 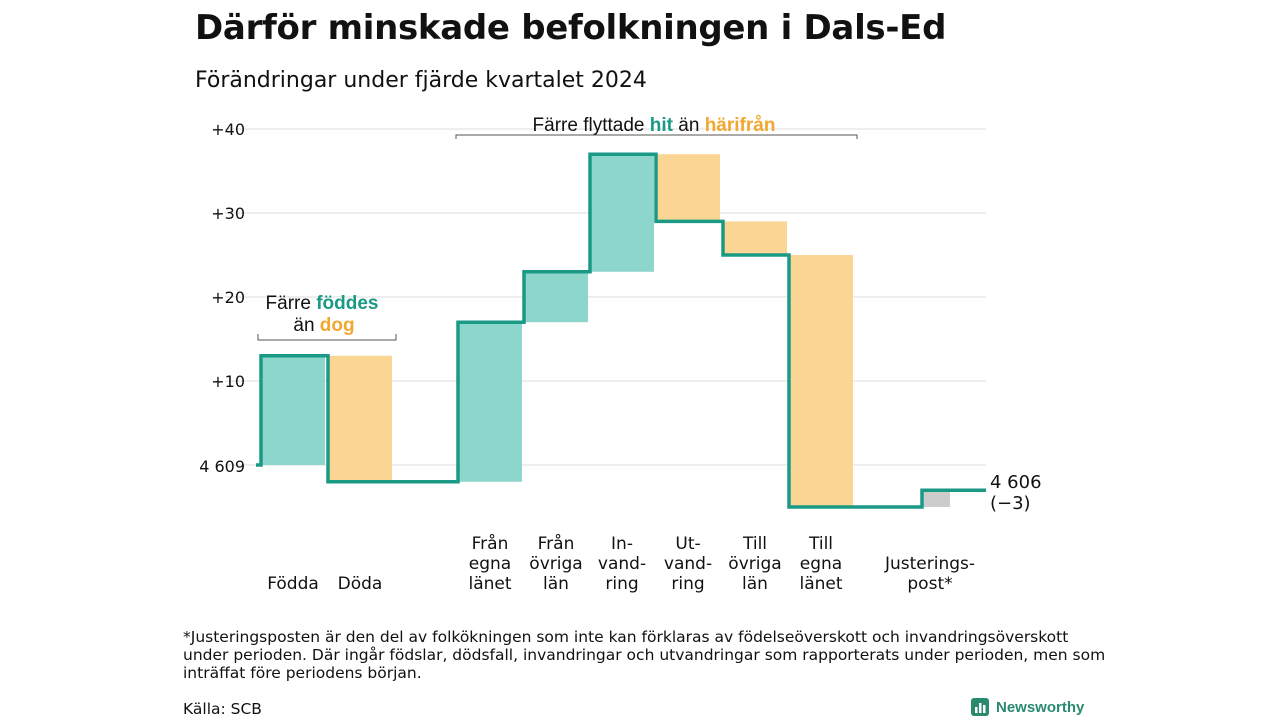 I want to click on brand-logo: Newsworthy, so click(x=1027, y=707).